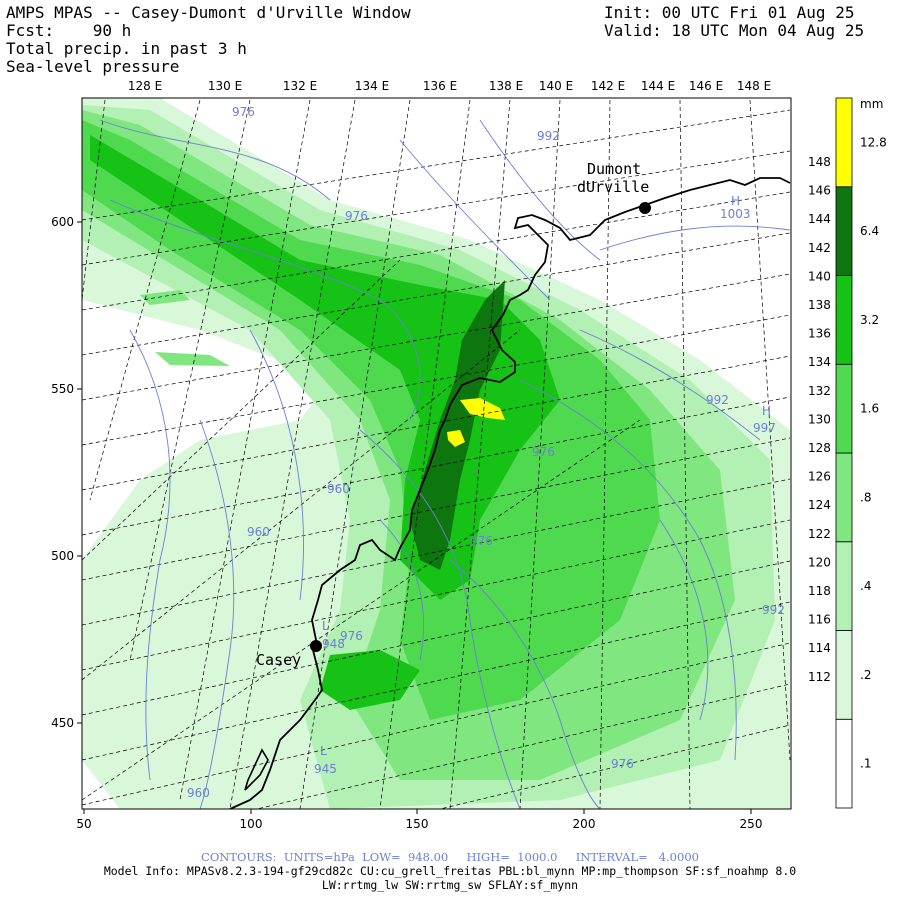  I want to click on right-lon-label-8: 132 E, so click(825, 391).